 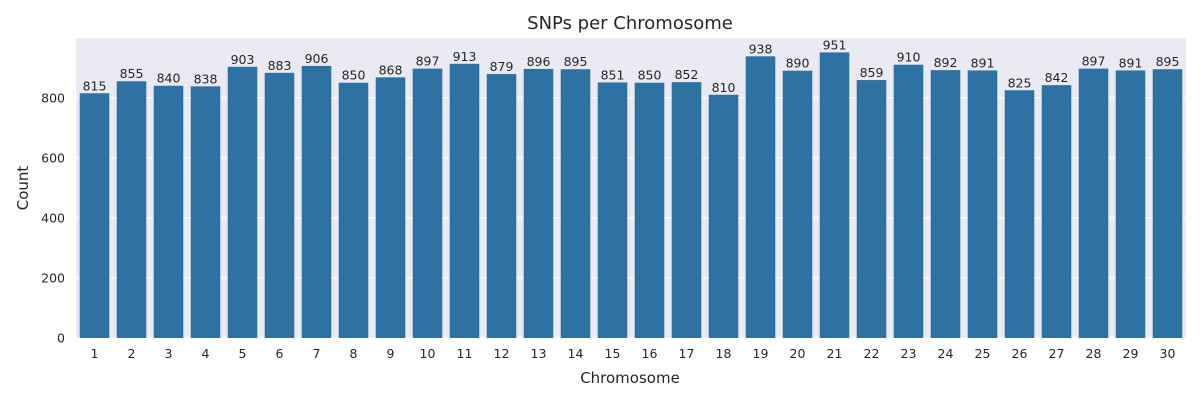 What do you see at coordinates (23, 188) in the screenshot?
I see `y-axis-label: Count` at bounding box center [23, 188].